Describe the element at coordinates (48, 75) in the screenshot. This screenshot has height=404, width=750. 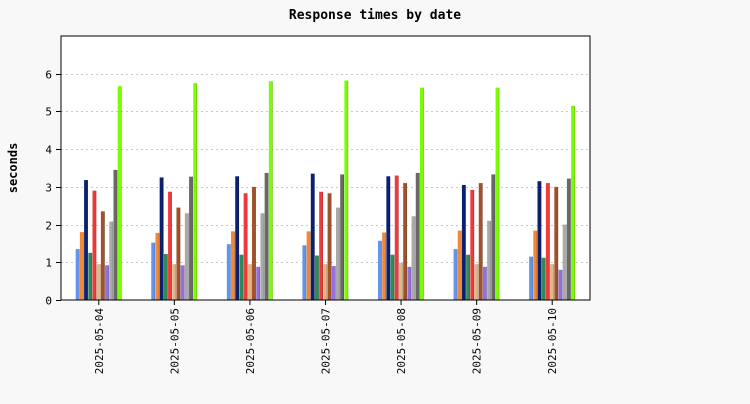
I see `y-tick-label: 6` at that location.